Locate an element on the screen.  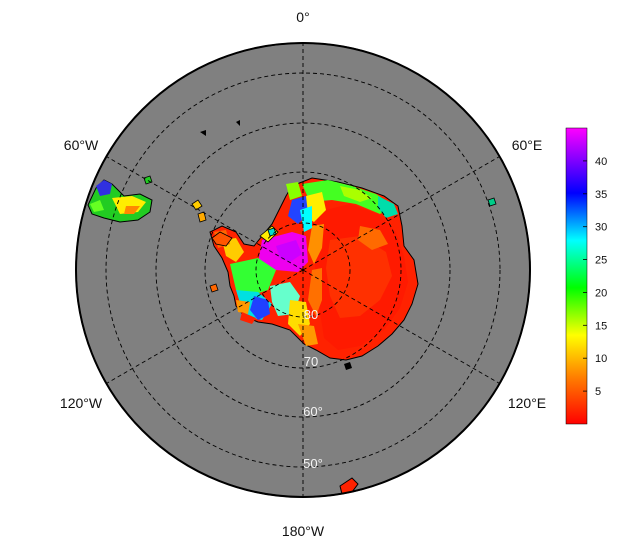
lat-label-70: 70 is located at coordinates (311, 361).